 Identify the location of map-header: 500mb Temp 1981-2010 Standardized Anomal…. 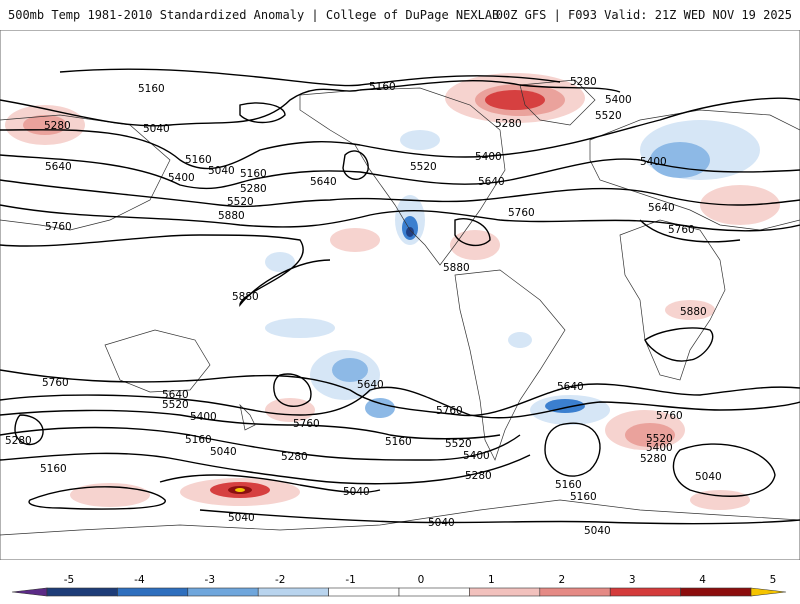
(400, 15).